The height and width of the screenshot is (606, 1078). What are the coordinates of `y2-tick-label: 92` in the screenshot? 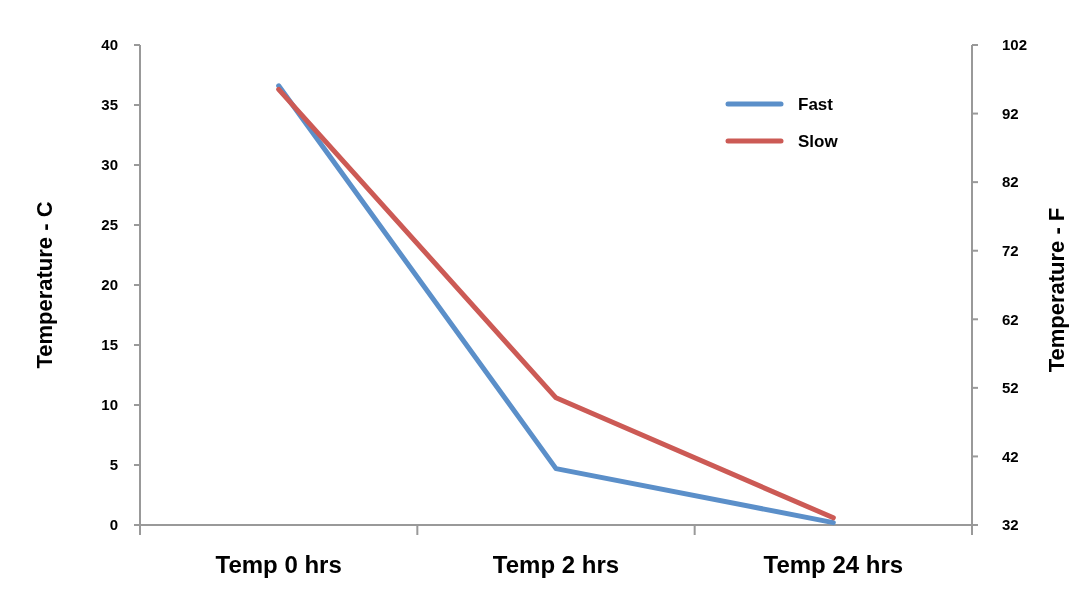 It's located at (1010, 113).